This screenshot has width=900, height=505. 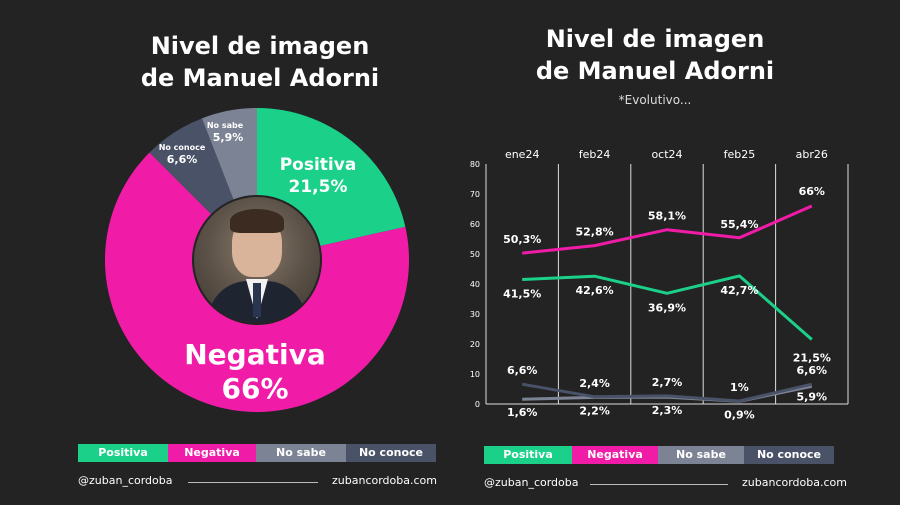 I want to click on donut-value-positiva: 21,5%, so click(x=318, y=187).